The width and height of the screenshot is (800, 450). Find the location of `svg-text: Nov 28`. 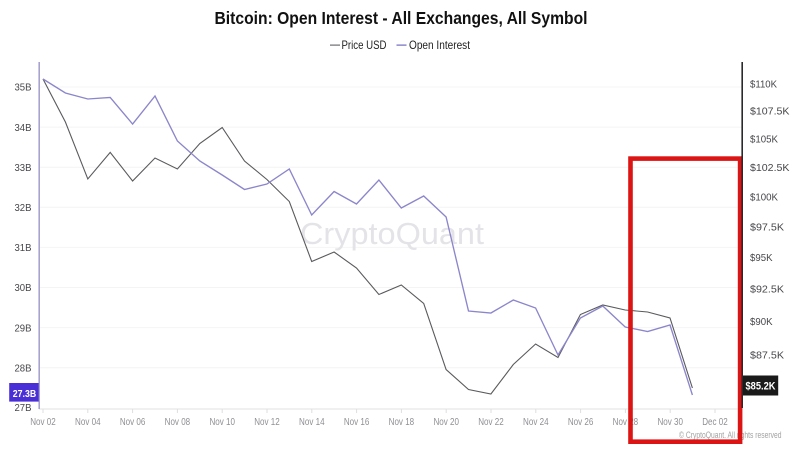

svg-text: Nov 28 is located at coordinates (626, 422).